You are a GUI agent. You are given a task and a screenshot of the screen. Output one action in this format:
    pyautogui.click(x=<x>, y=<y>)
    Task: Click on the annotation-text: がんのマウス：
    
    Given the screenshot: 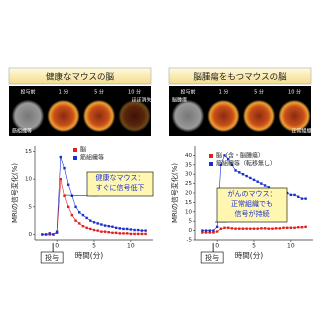 What is the action you would take?
    pyautogui.click(x=252, y=193)
    